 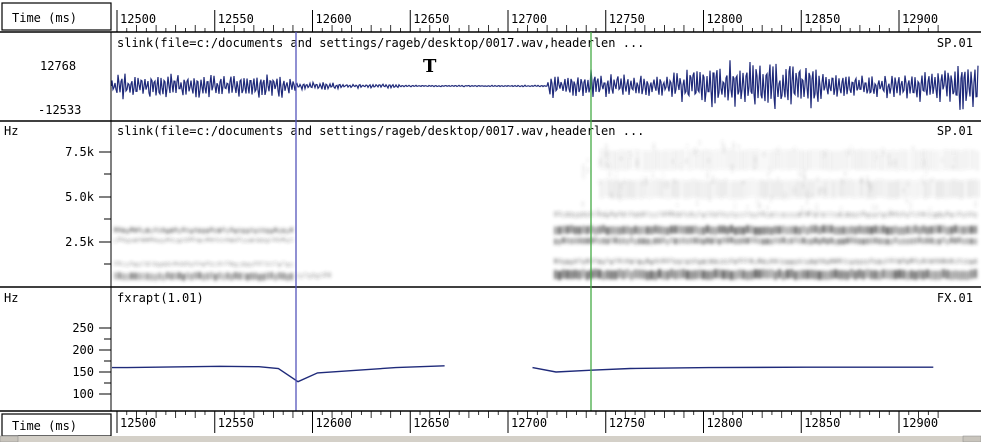 What do you see at coordinates (80, 197) in the screenshot?
I see `spec-ytick-5-0k: 5.0k` at bounding box center [80, 197].